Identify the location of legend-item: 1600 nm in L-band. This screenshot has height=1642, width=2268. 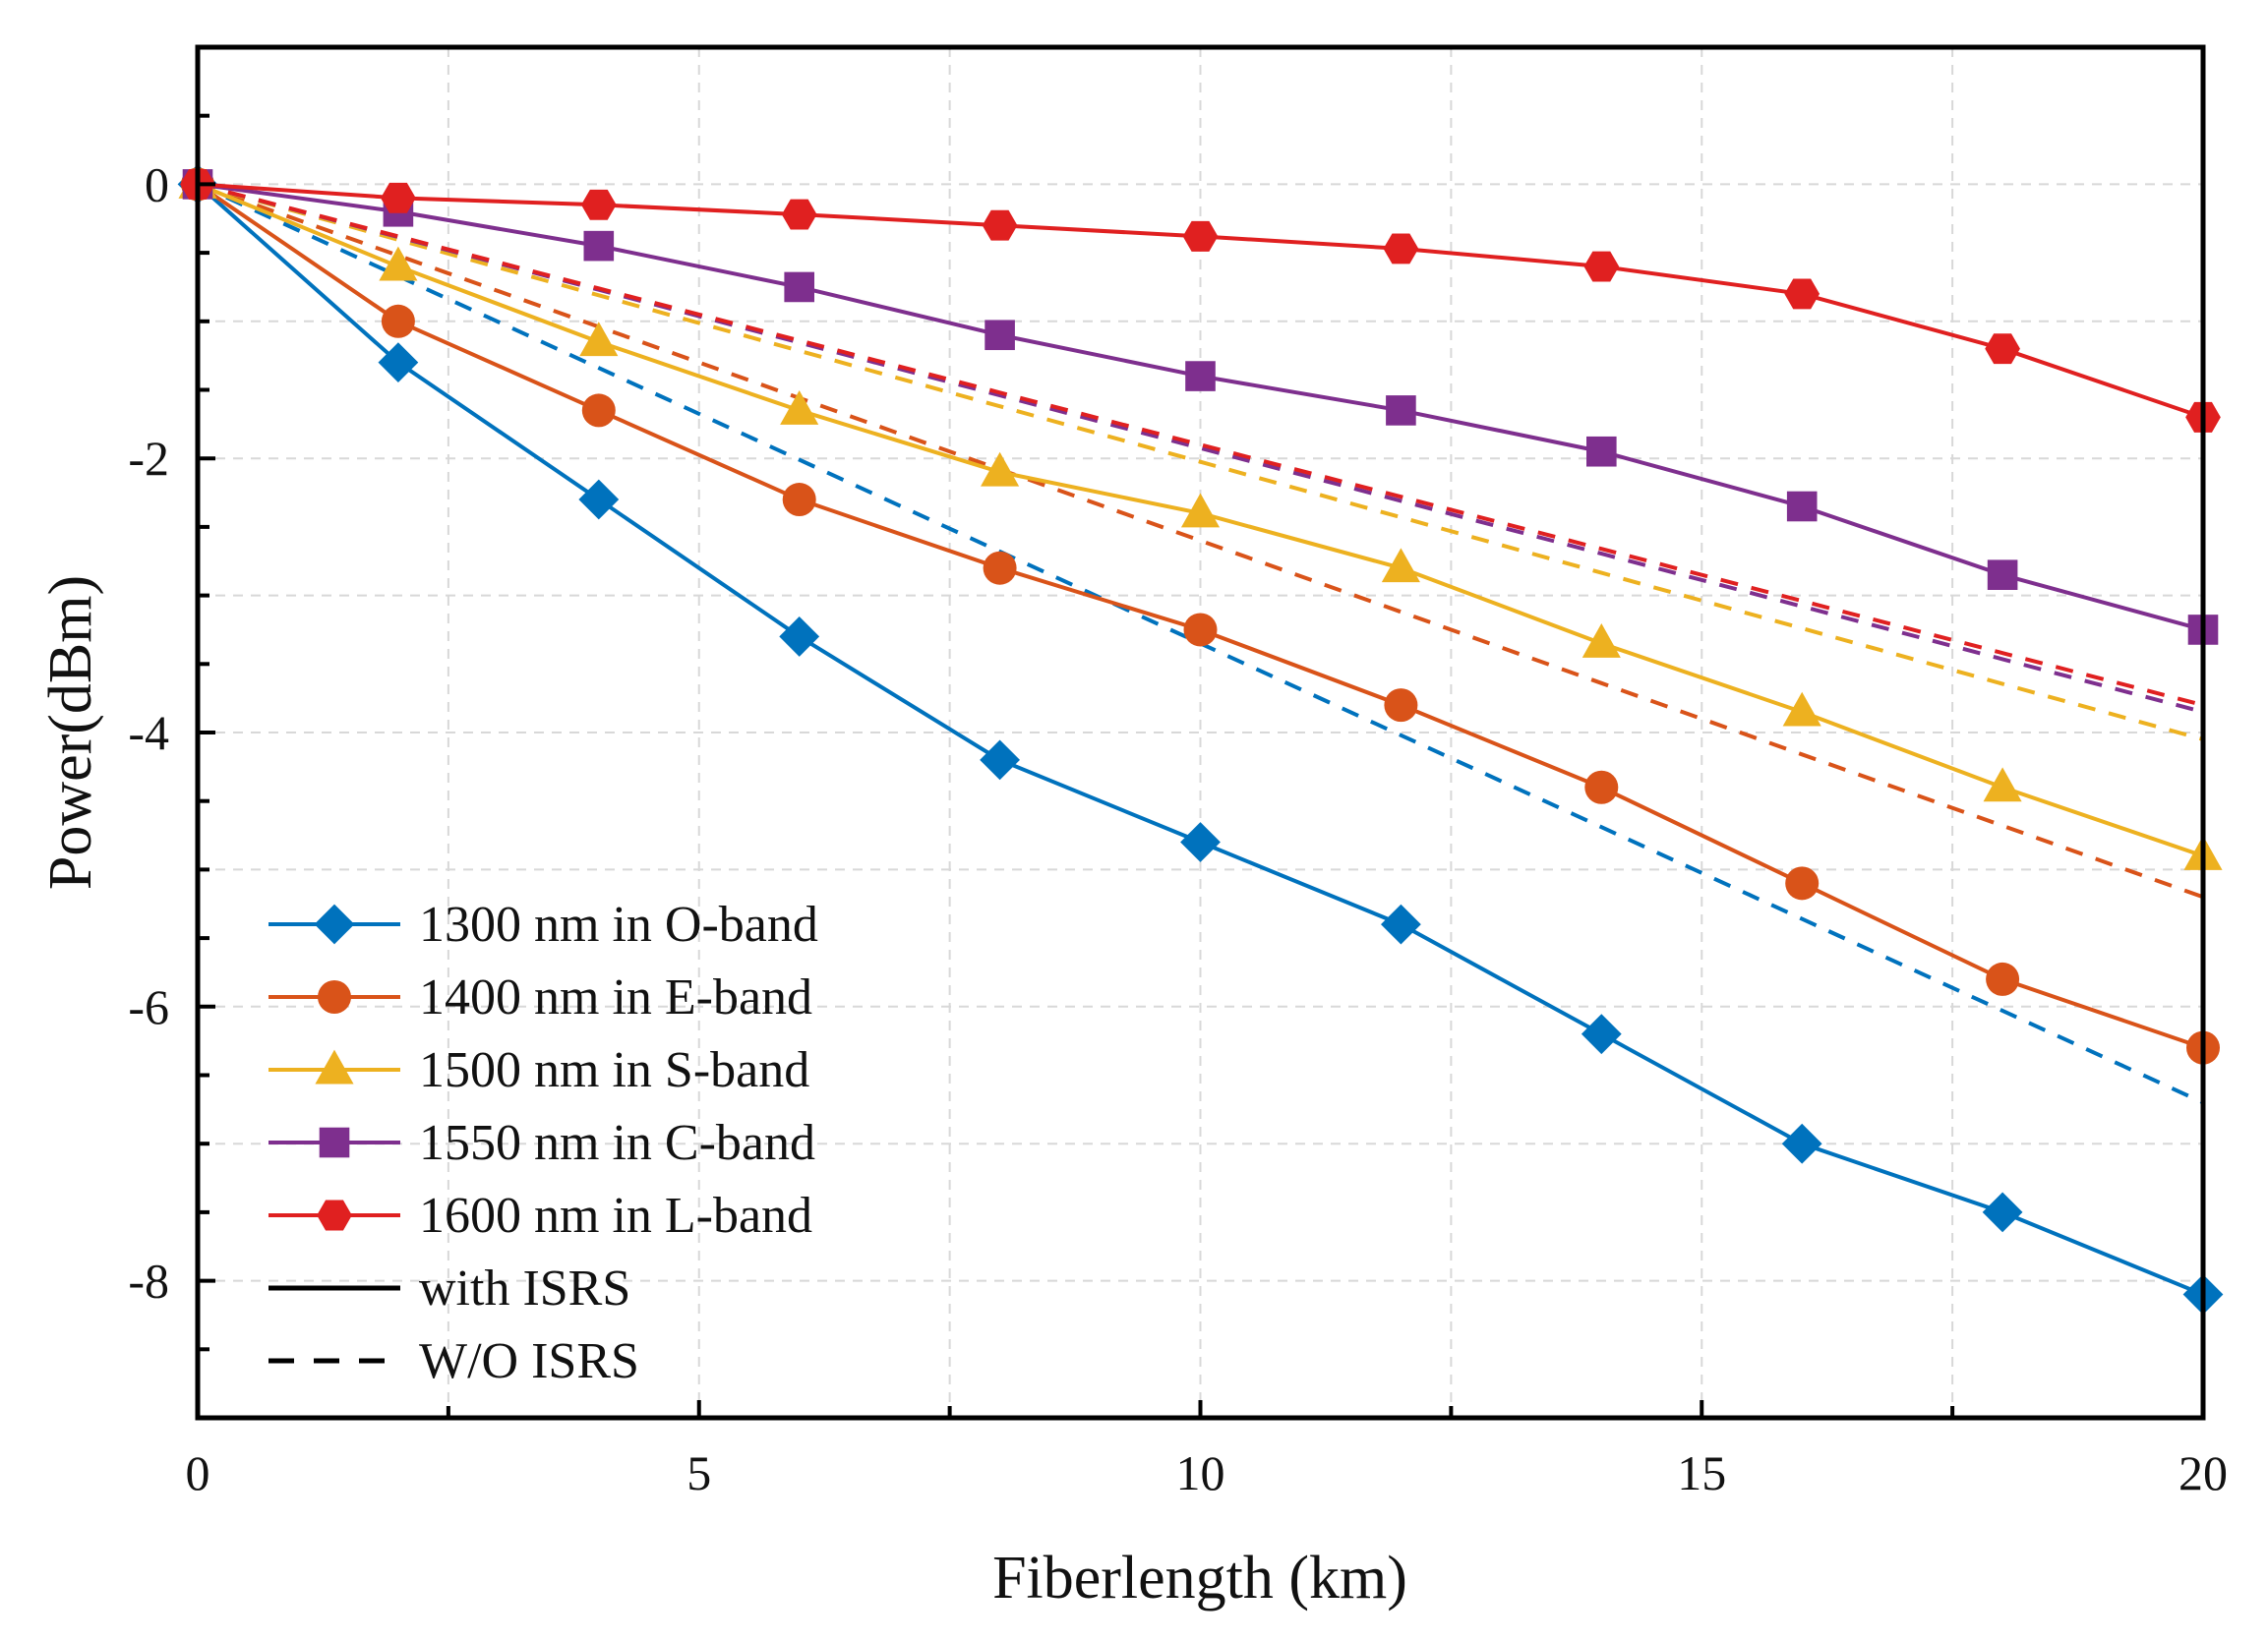
(540, 1216).